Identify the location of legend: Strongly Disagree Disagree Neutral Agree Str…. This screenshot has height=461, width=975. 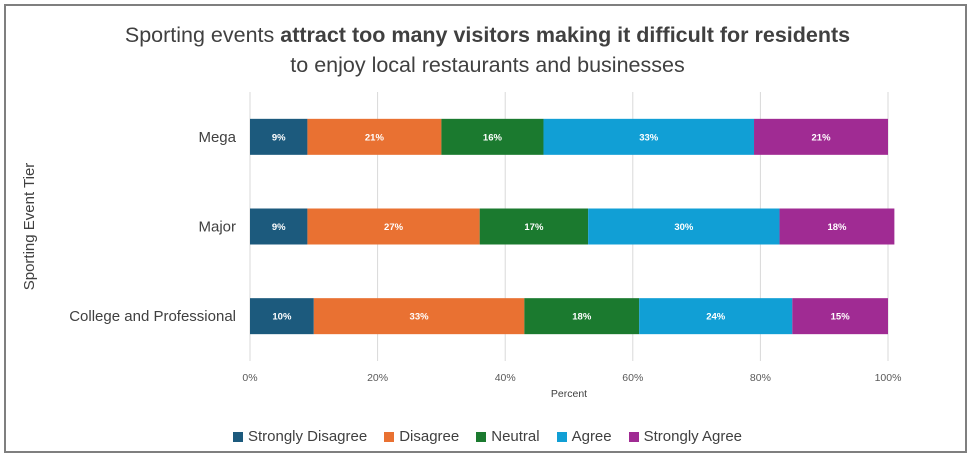
(487, 436).